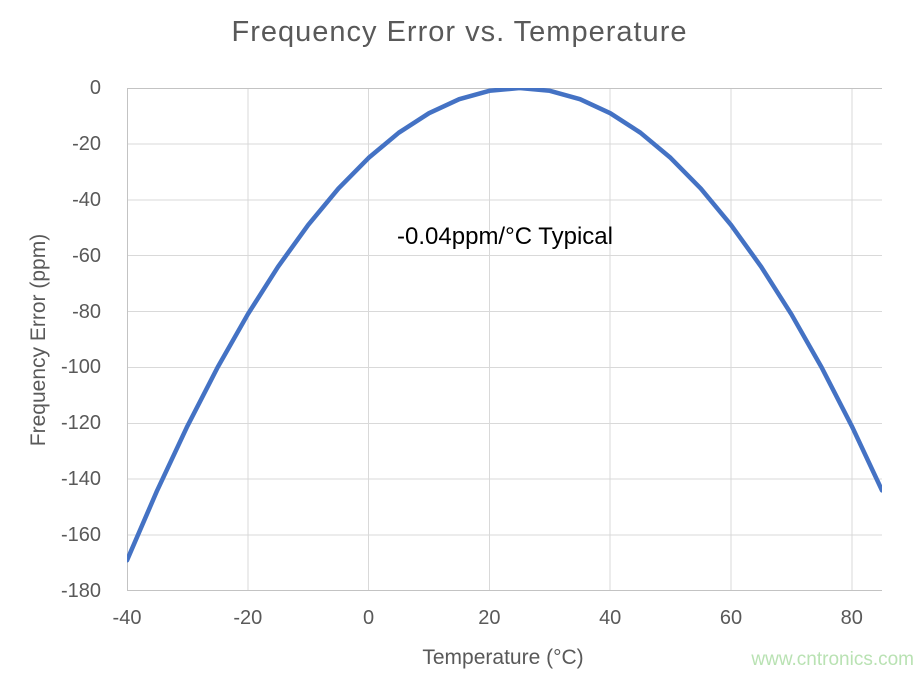 This screenshot has width=919, height=677. I want to click on y-tick-label: -140, so click(80, 479).